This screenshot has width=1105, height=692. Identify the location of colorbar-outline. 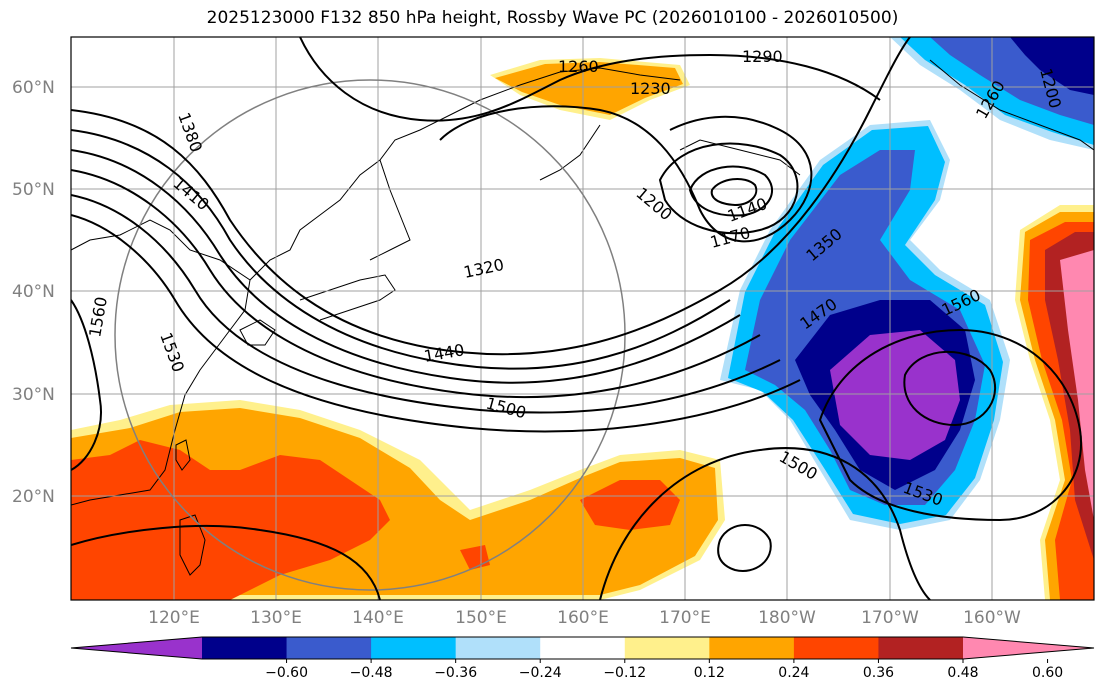
(582, 648).